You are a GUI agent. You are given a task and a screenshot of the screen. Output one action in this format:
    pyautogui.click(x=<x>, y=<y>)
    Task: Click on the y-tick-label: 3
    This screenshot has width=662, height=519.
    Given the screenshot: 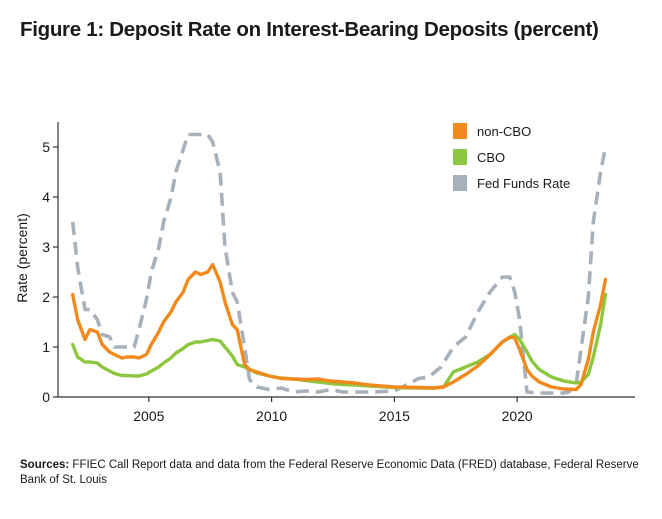 What is the action you would take?
    pyautogui.click(x=46, y=247)
    